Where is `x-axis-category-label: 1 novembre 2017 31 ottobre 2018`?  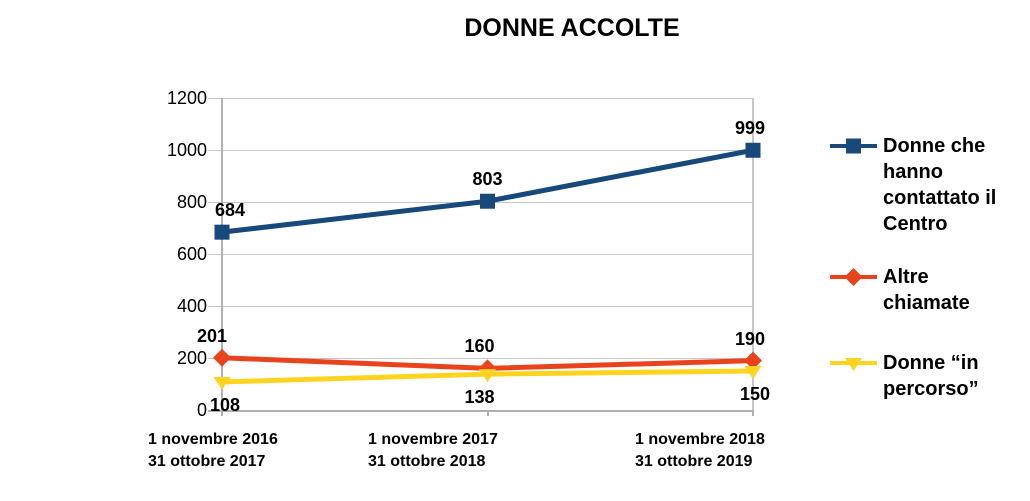 x-axis-category-label: 1 novembre 2017 31 ottobre 2018 is located at coordinates (433, 450).